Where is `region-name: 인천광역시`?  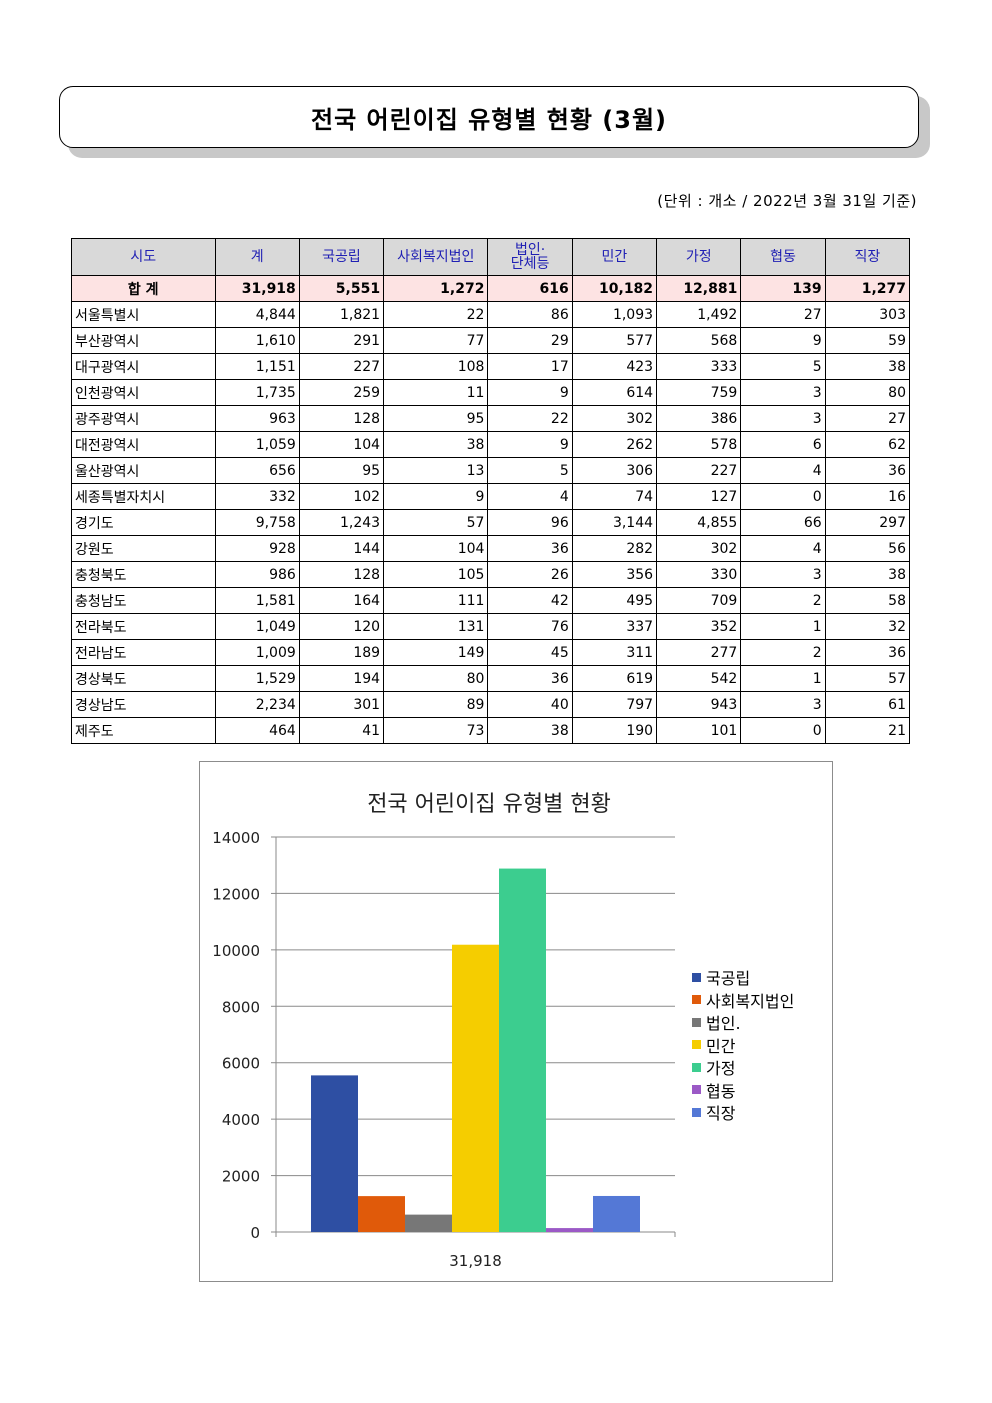
region-name: 인천광역시 is located at coordinates (143, 392).